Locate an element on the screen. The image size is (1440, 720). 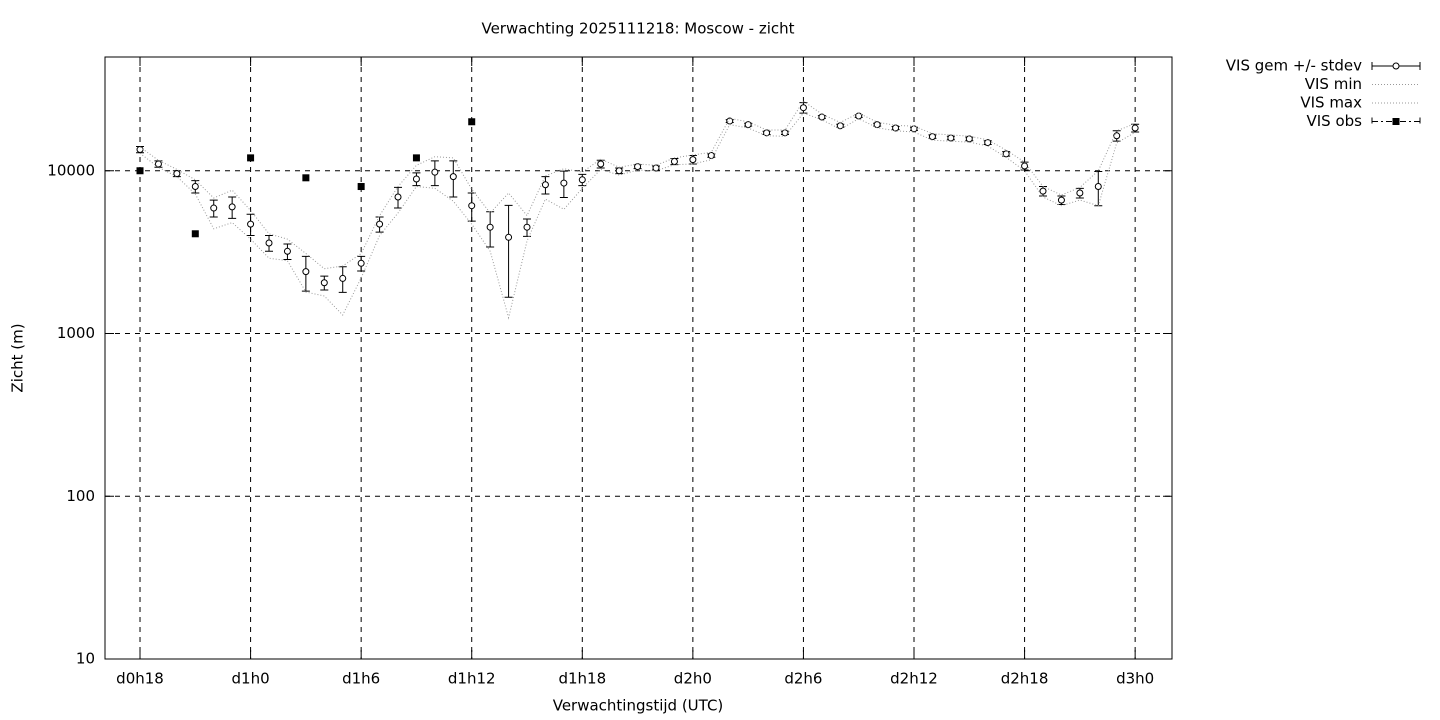
legend-label: VIS min is located at coordinates (1333, 84).